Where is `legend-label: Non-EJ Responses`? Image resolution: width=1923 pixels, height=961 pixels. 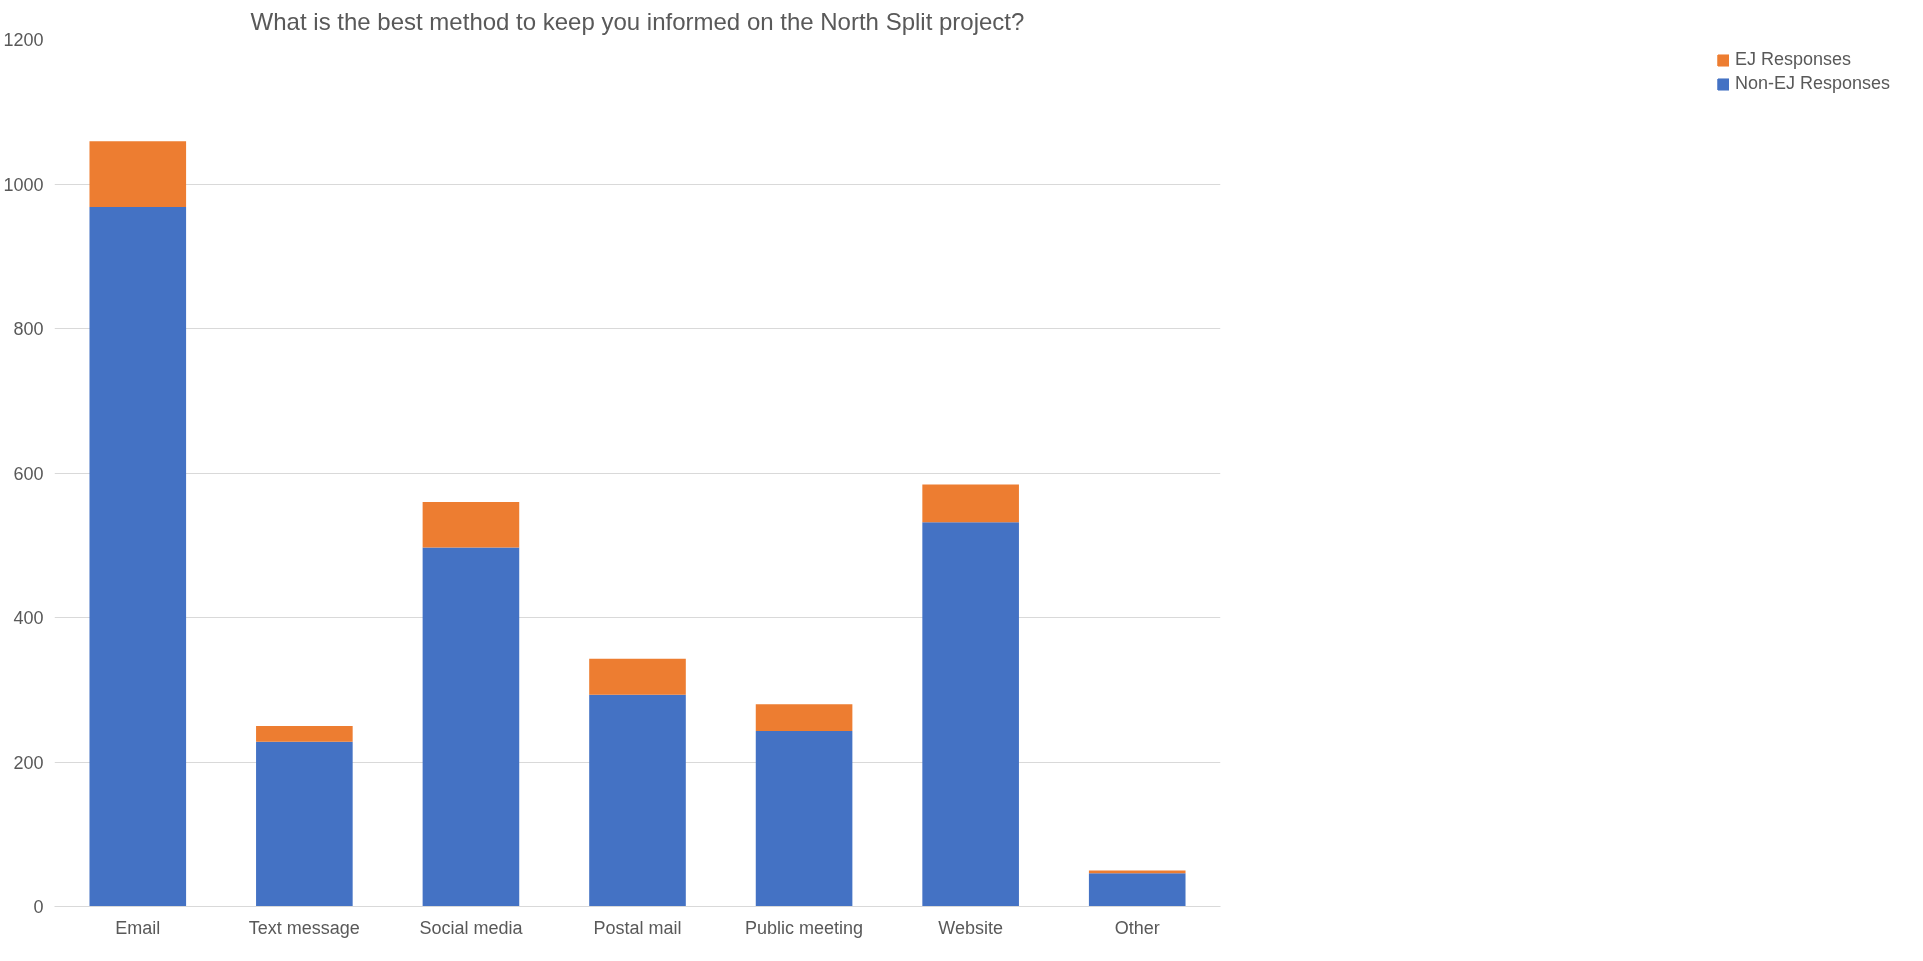
legend-label: Non-EJ Responses is located at coordinates (1812, 83).